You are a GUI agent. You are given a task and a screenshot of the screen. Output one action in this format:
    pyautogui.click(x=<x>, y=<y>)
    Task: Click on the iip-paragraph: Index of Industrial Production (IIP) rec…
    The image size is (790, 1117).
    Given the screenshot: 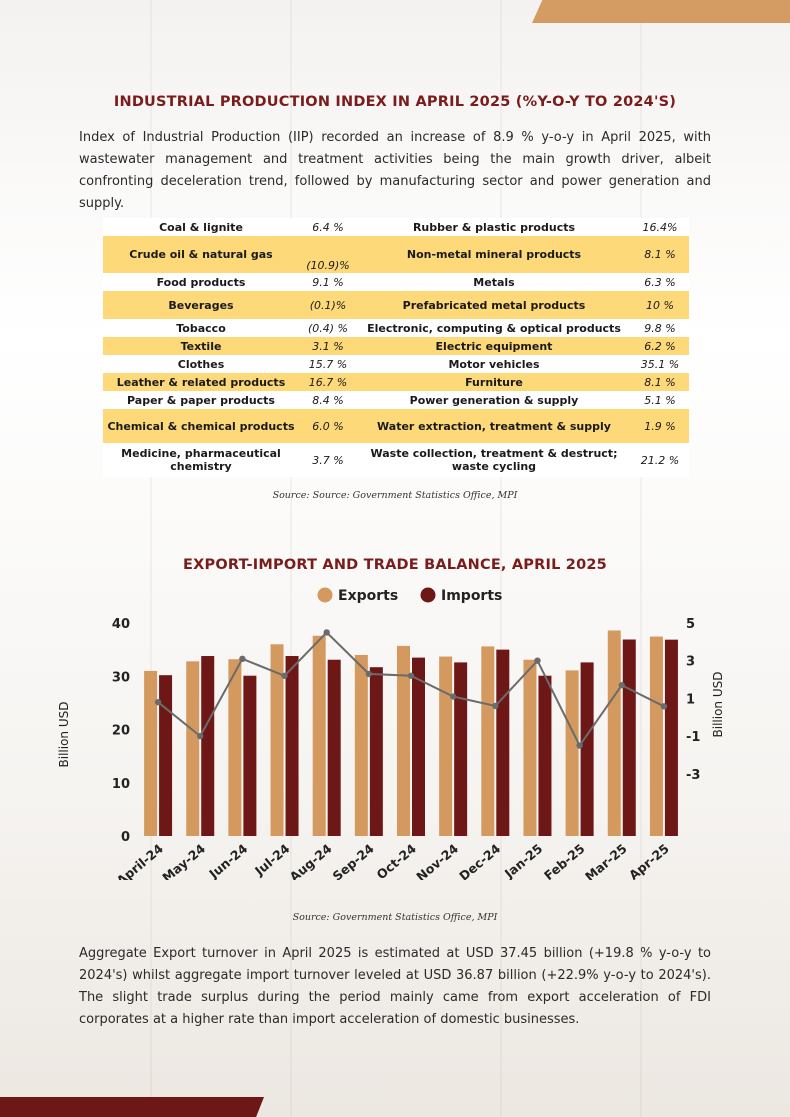 What is the action you would take?
    pyautogui.click(x=395, y=170)
    